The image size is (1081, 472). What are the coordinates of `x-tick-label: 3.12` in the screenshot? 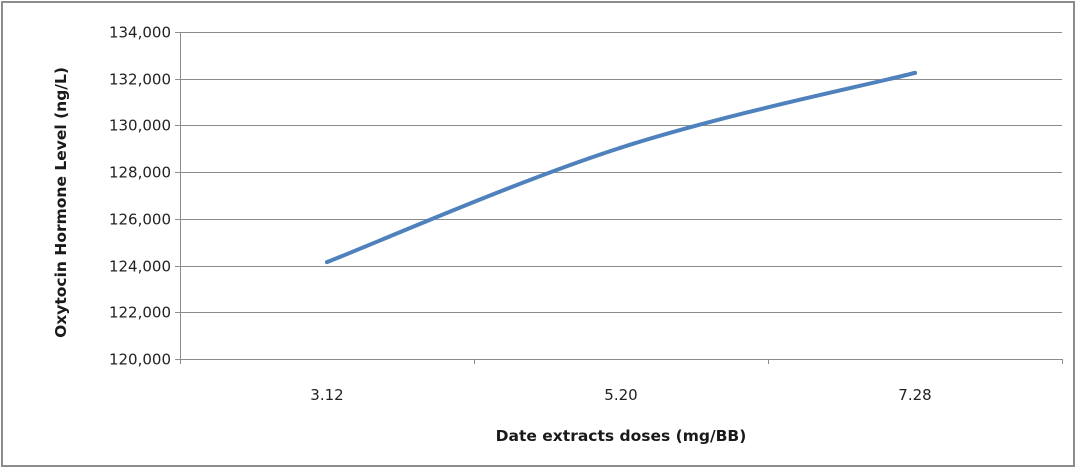 It's located at (326, 395).